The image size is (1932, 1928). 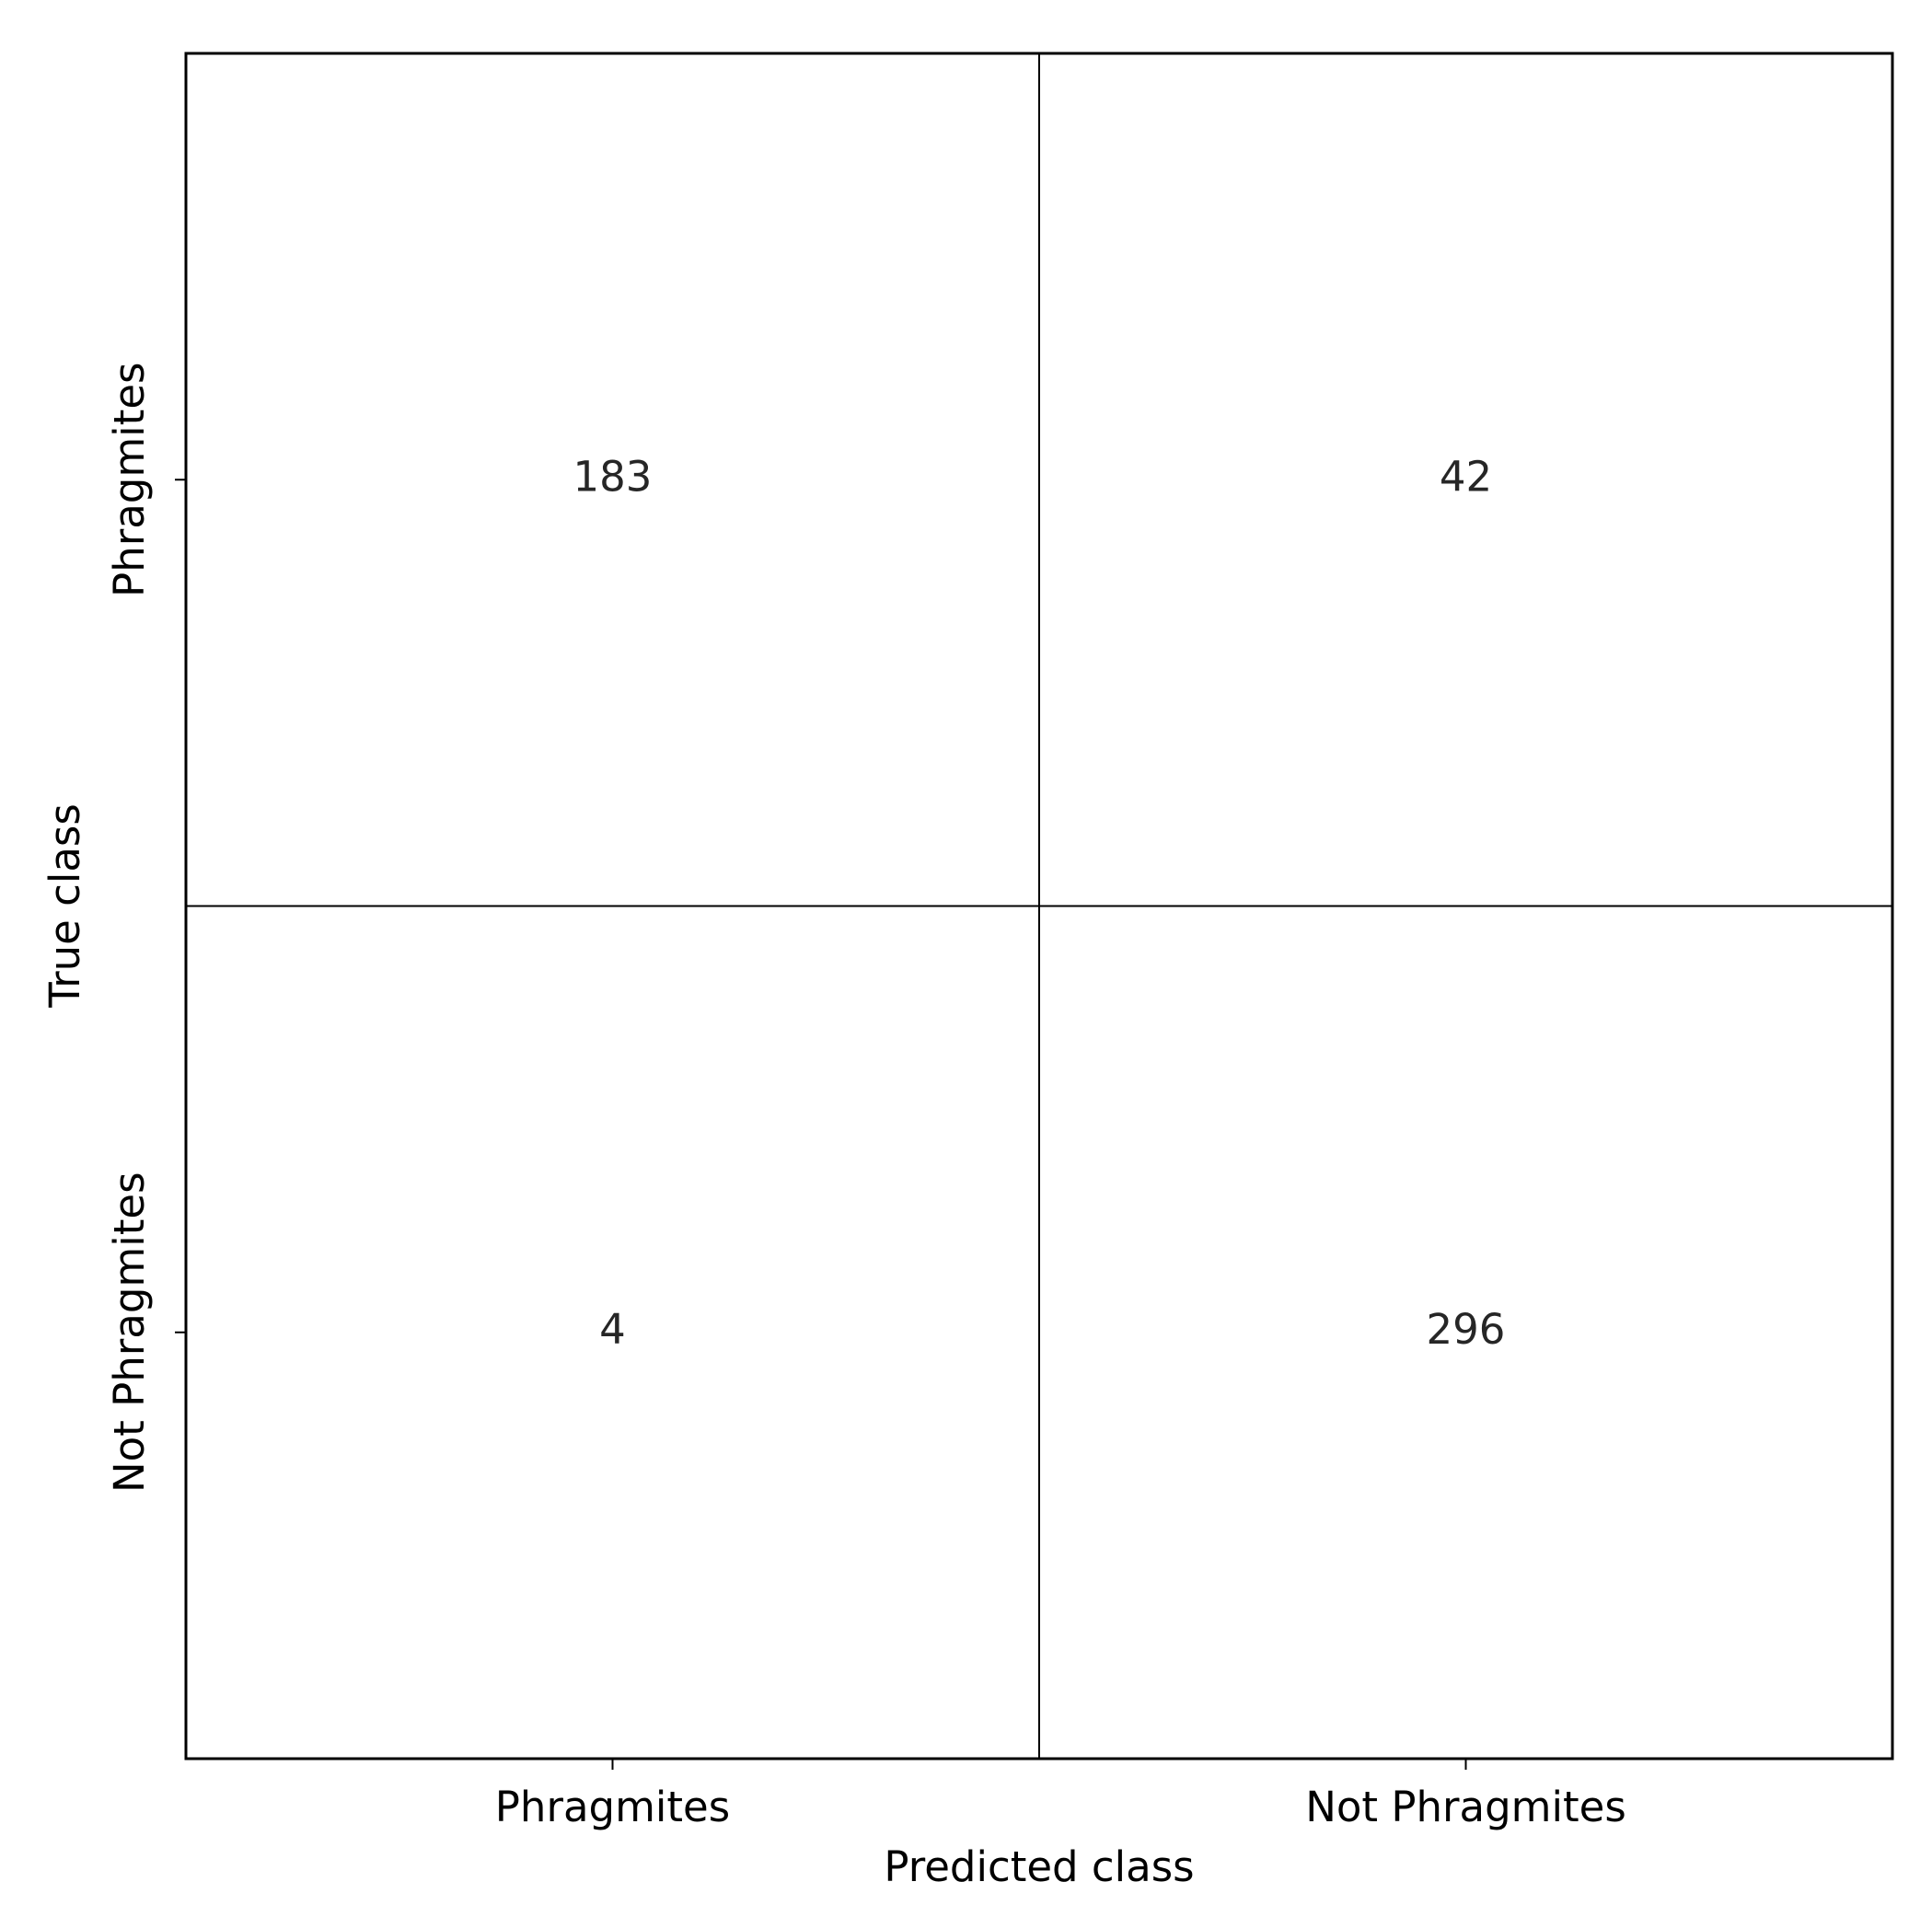 What do you see at coordinates (613, 477) in the screenshot?
I see `cell-value: 183` at bounding box center [613, 477].